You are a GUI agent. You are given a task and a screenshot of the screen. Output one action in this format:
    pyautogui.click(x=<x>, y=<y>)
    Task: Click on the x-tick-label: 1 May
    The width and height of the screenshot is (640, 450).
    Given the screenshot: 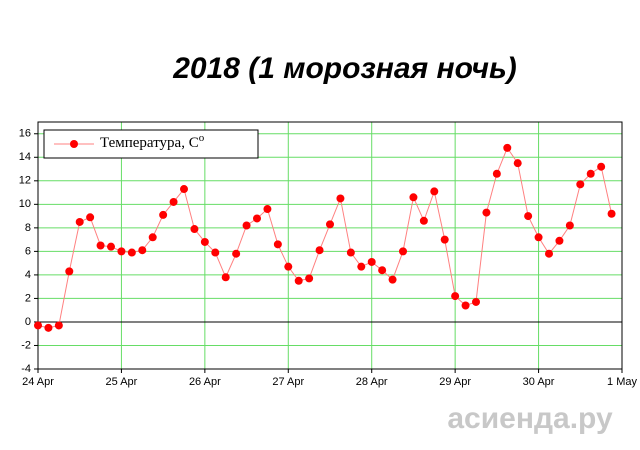 What is the action you would take?
    pyautogui.click(x=622, y=382)
    